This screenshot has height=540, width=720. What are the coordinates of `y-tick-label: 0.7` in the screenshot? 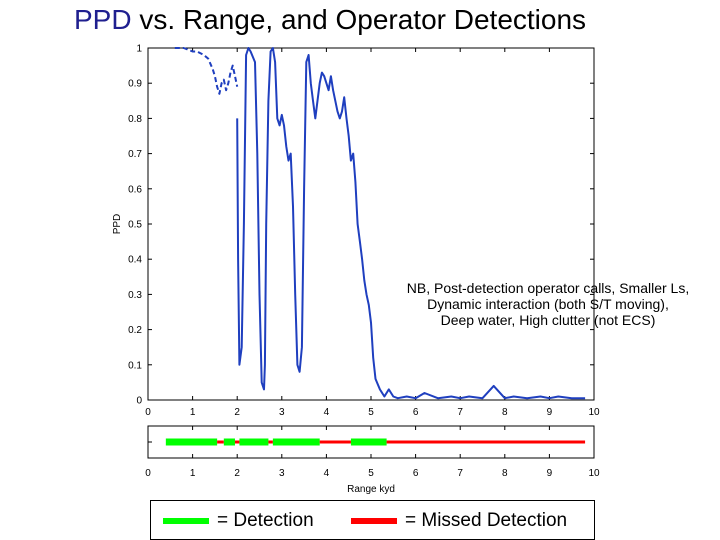 It's located at (135, 154).